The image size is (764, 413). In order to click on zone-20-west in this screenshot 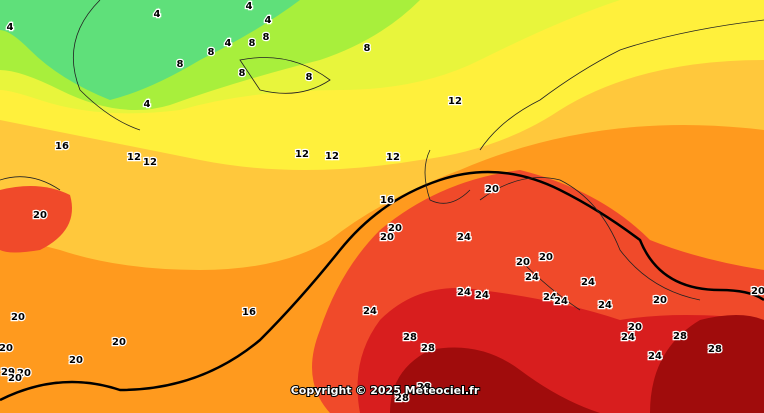, I will do `click(36, 219)`.